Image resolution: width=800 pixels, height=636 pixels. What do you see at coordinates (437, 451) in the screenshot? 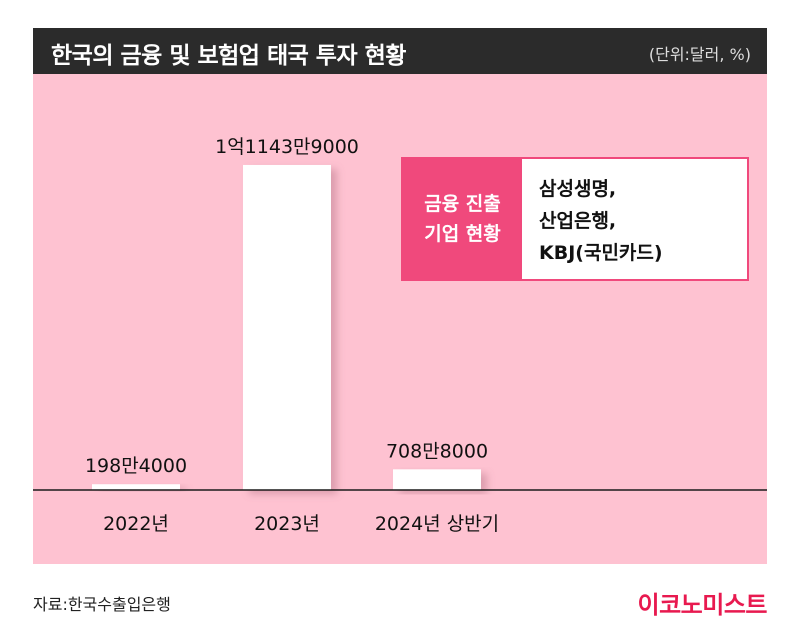
I see `data-label-2: 708만8000` at bounding box center [437, 451].